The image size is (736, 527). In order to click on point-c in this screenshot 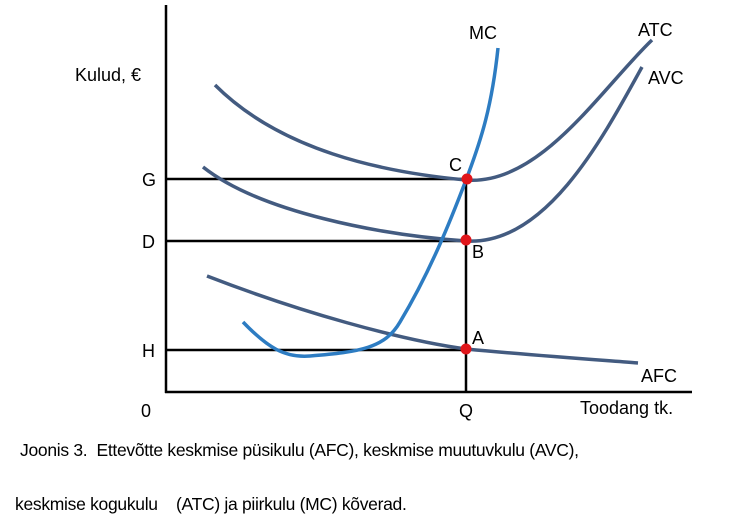, I will do `click(467, 179)`.